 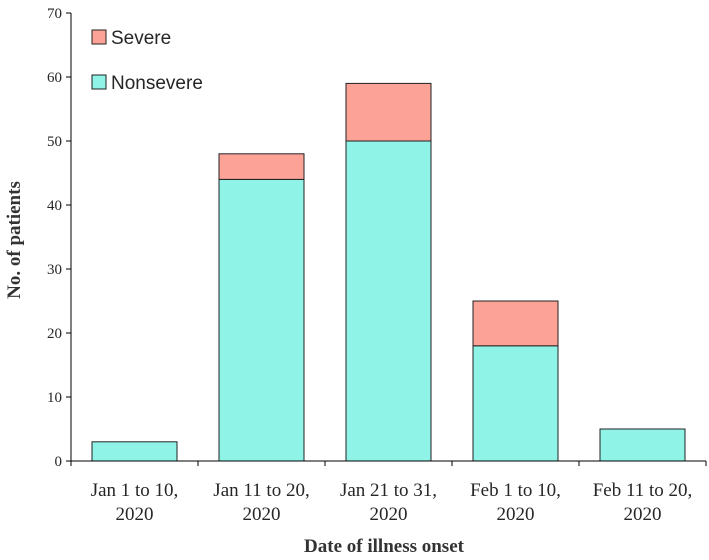 I want to click on y-tick-label: 40, so click(x=54, y=206).